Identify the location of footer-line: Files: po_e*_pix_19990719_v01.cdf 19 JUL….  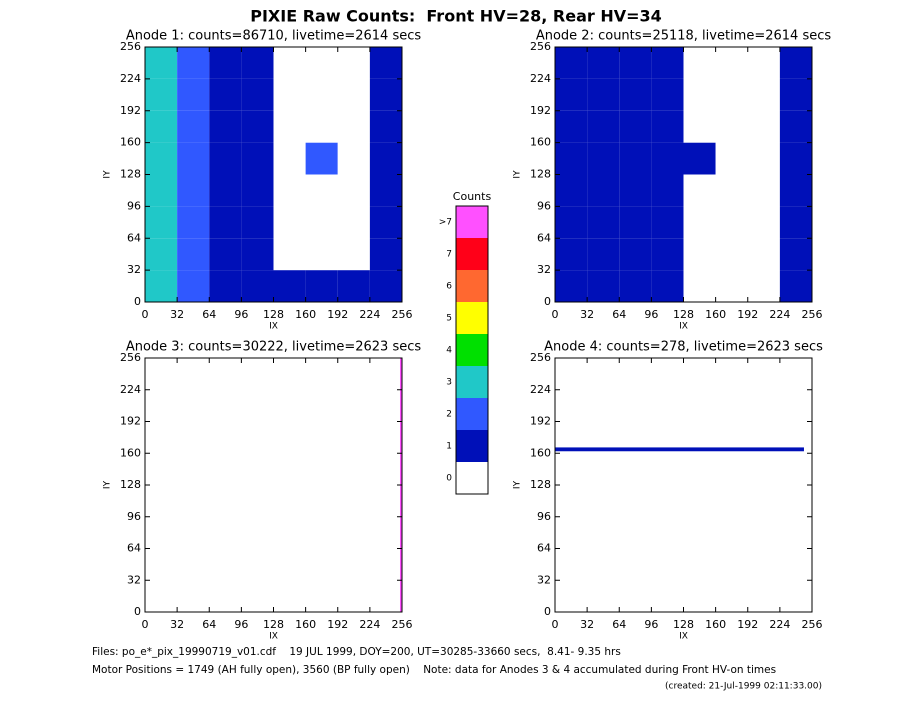
(356, 652).